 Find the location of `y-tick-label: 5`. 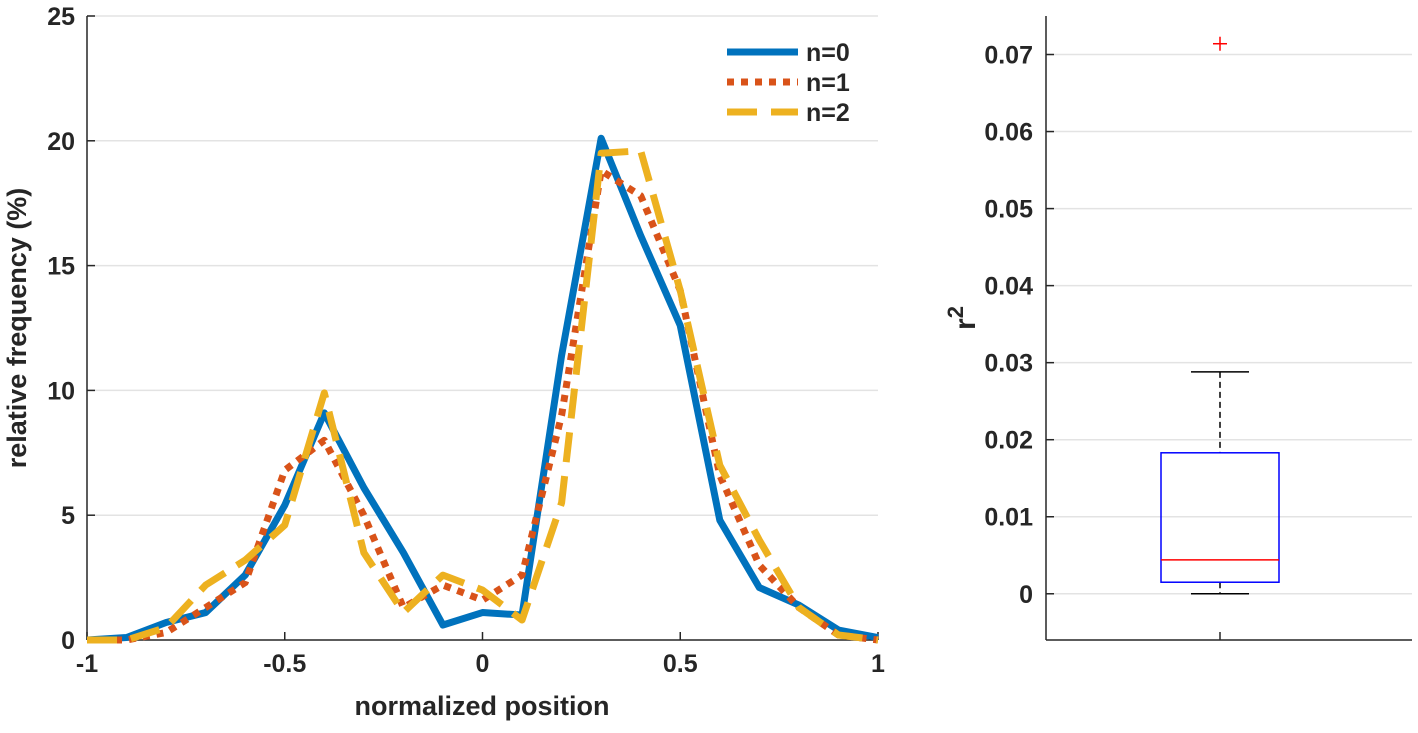

y-tick-label: 5 is located at coordinates (68, 516).